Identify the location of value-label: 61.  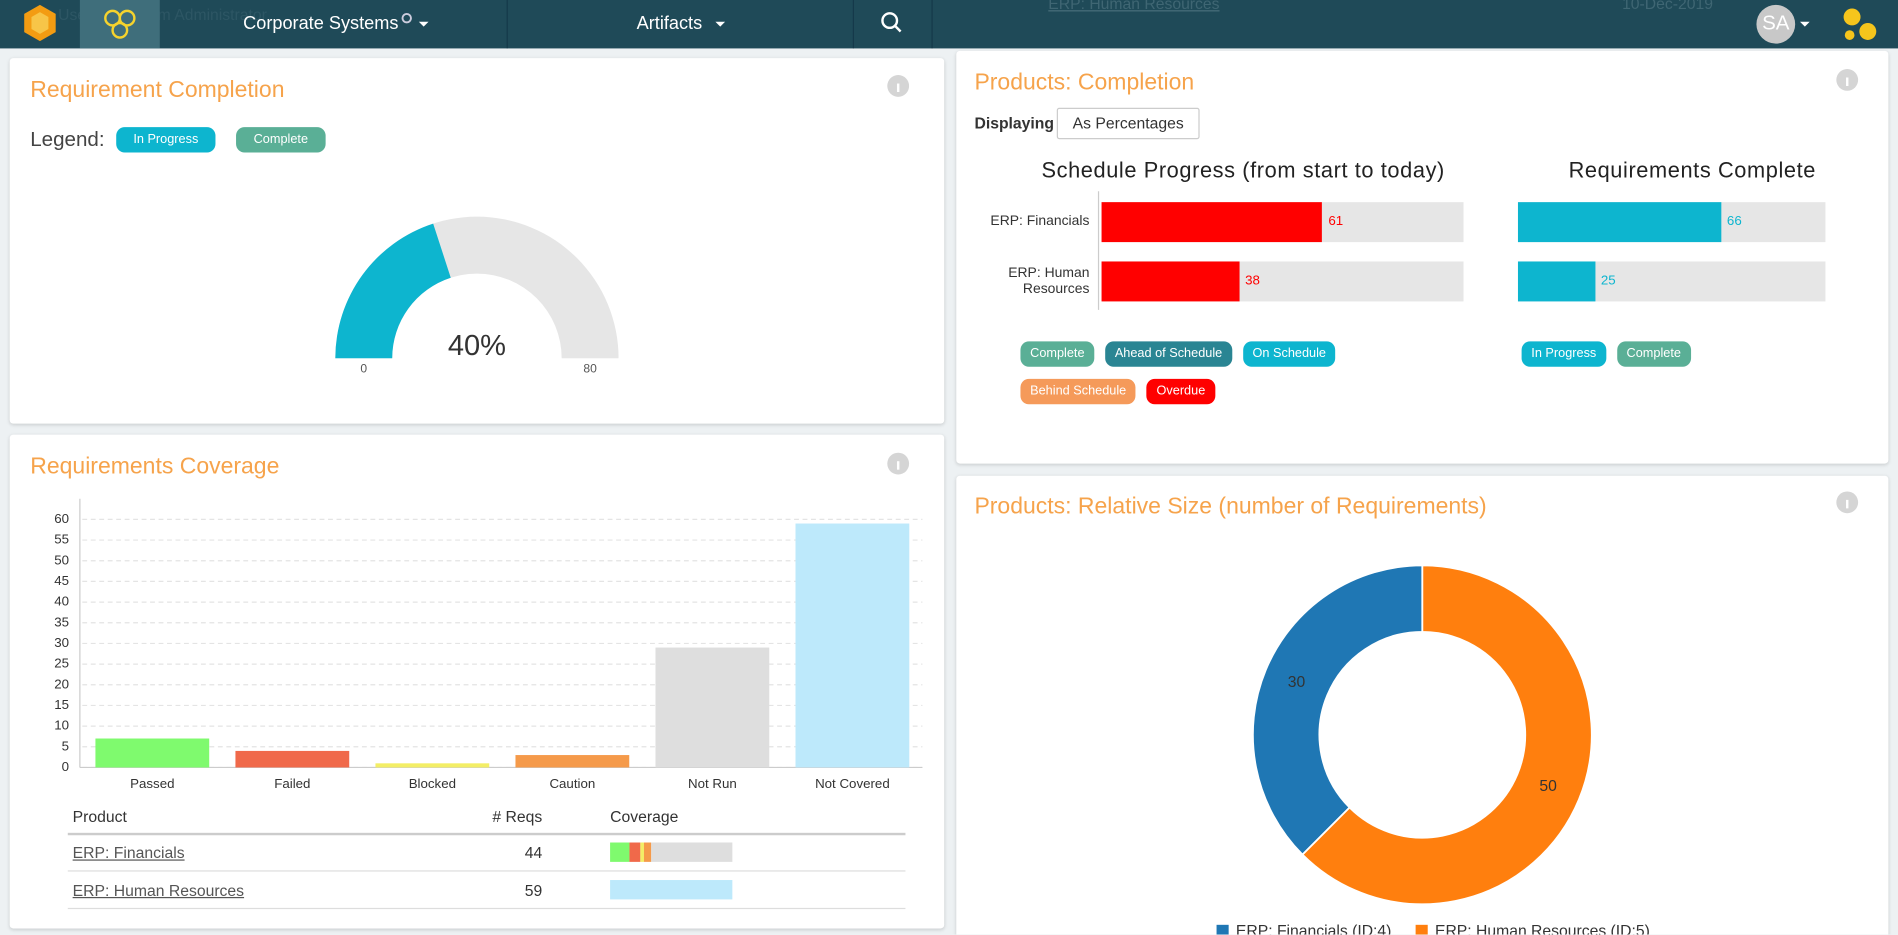
(1336, 221).